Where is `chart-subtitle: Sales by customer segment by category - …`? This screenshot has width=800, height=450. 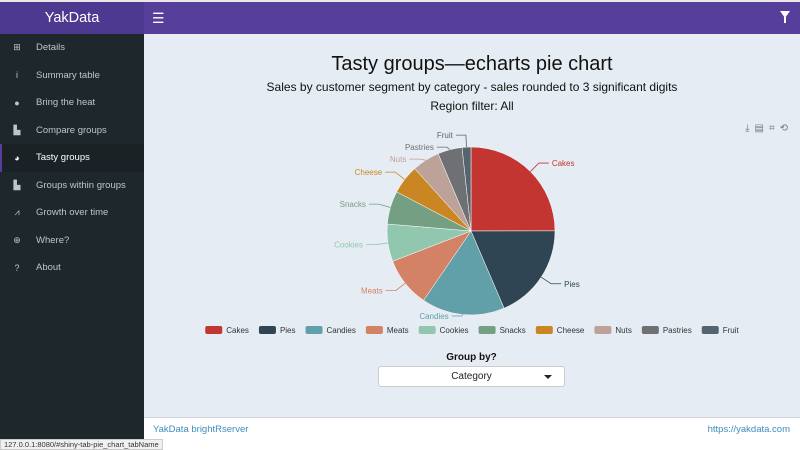 chart-subtitle: Sales by customer segment by category - … is located at coordinates (472, 87).